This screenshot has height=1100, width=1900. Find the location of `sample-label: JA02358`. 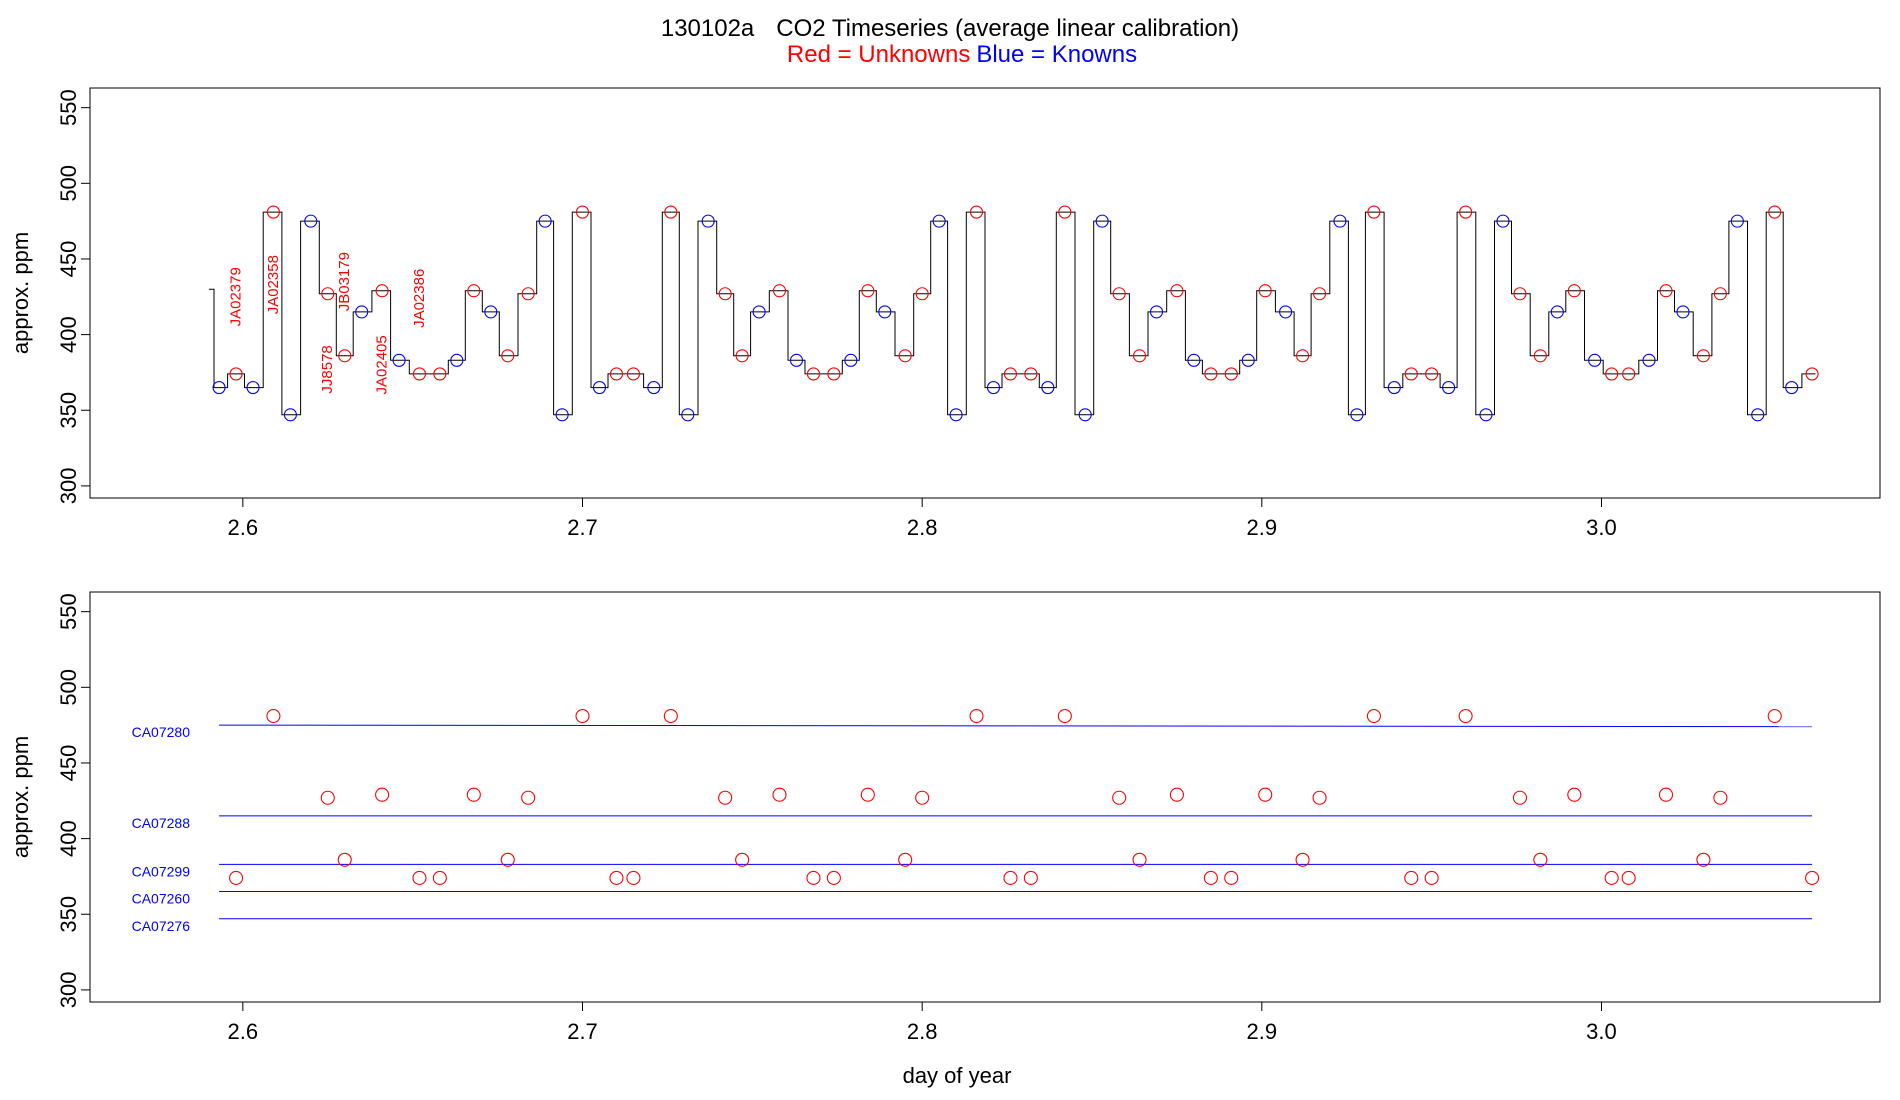

sample-label: JA02358 is located at coordinates (273, 284).